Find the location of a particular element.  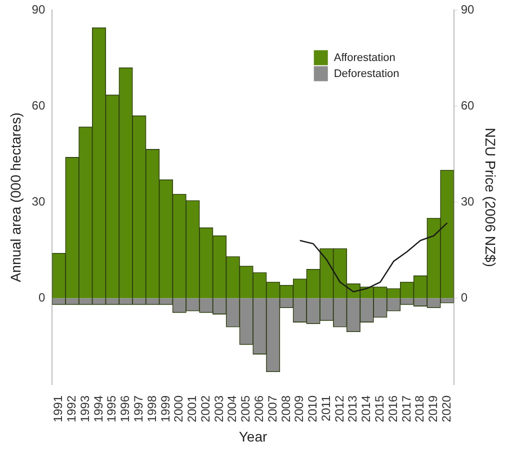

legend-label: Deforestation is located at coordinates (367, 74).